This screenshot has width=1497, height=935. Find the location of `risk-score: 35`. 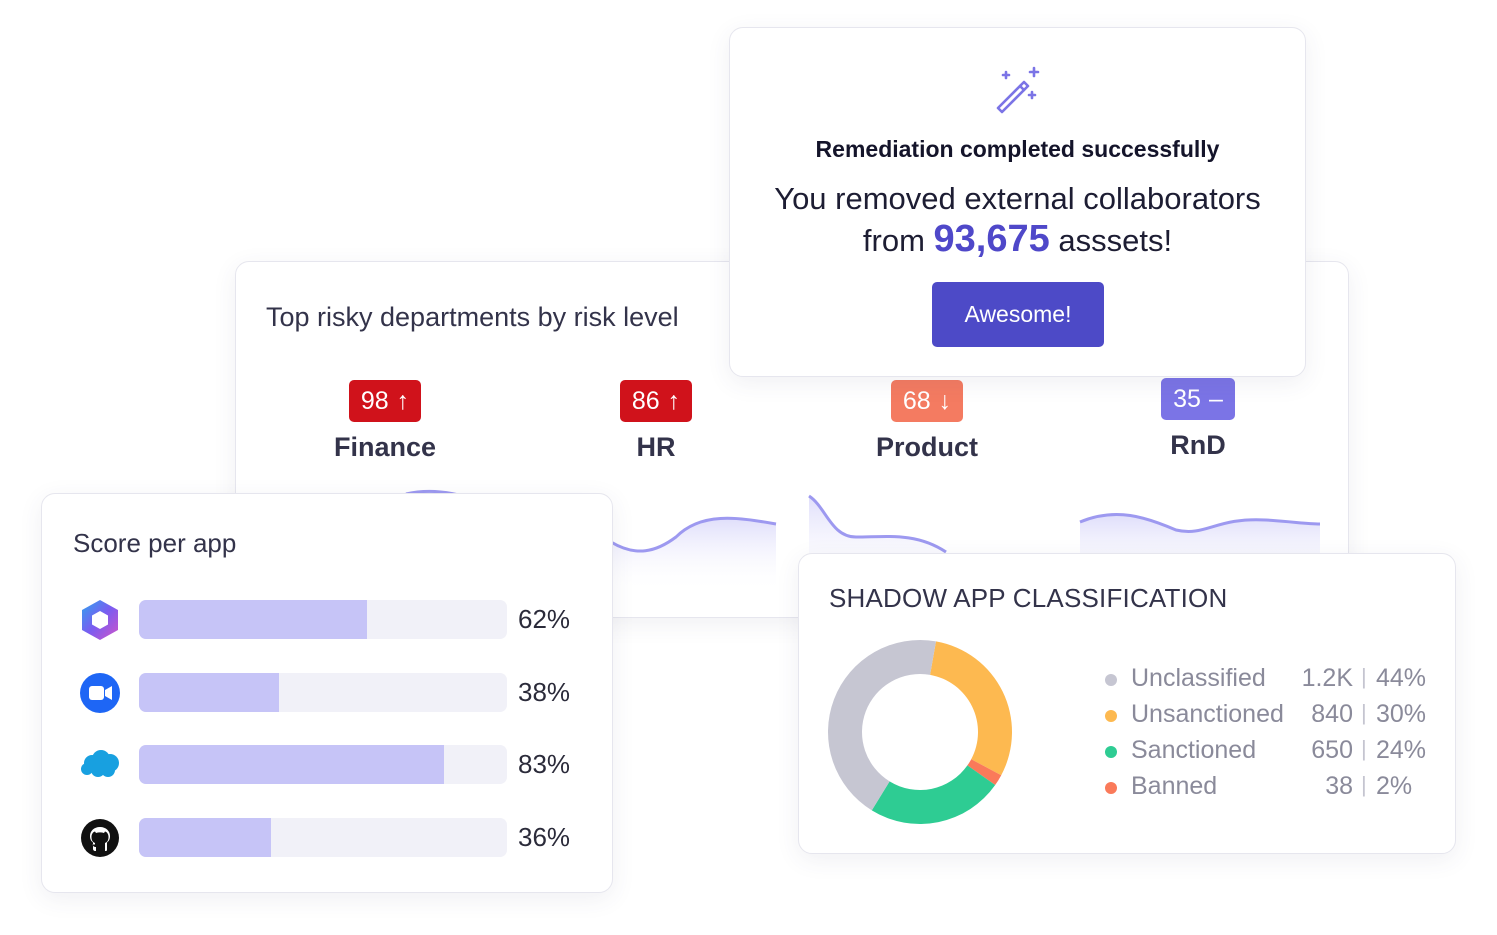

risk-score: 35 is located at coordinates (1187, 398).